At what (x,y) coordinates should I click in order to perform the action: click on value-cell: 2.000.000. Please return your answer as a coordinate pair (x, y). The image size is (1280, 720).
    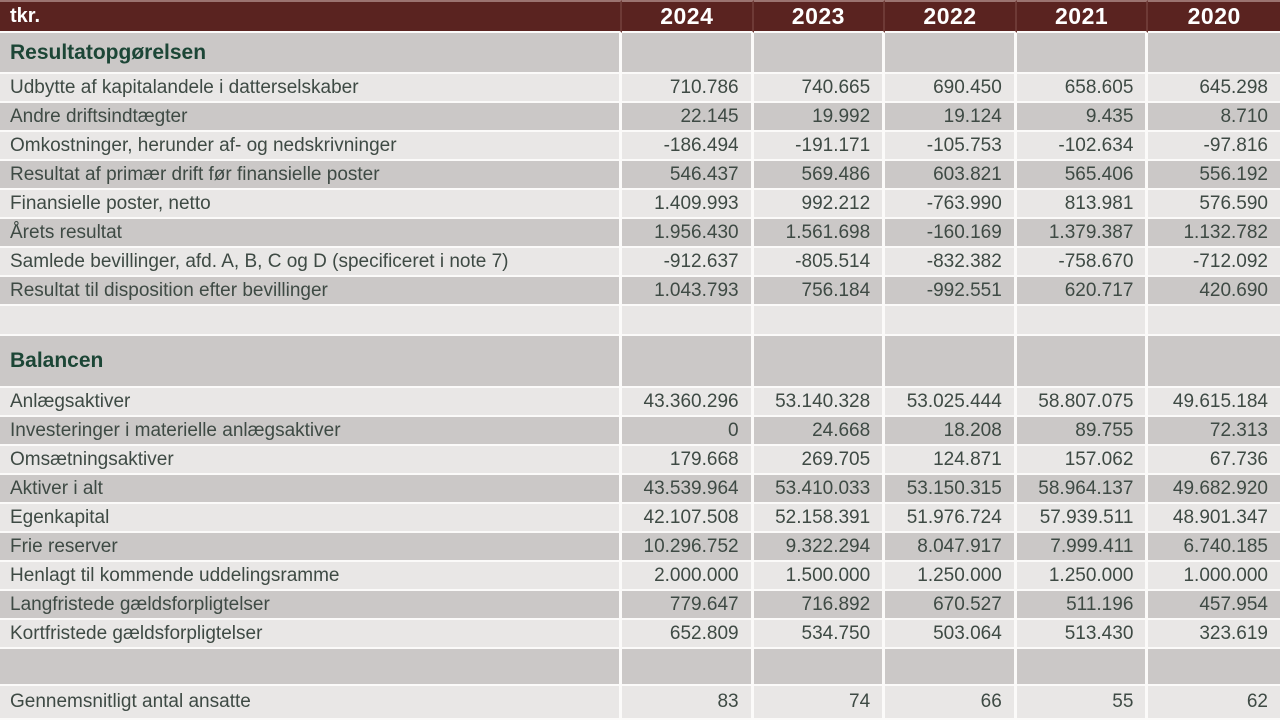
    Looking at the image, I should click on (688, 576).